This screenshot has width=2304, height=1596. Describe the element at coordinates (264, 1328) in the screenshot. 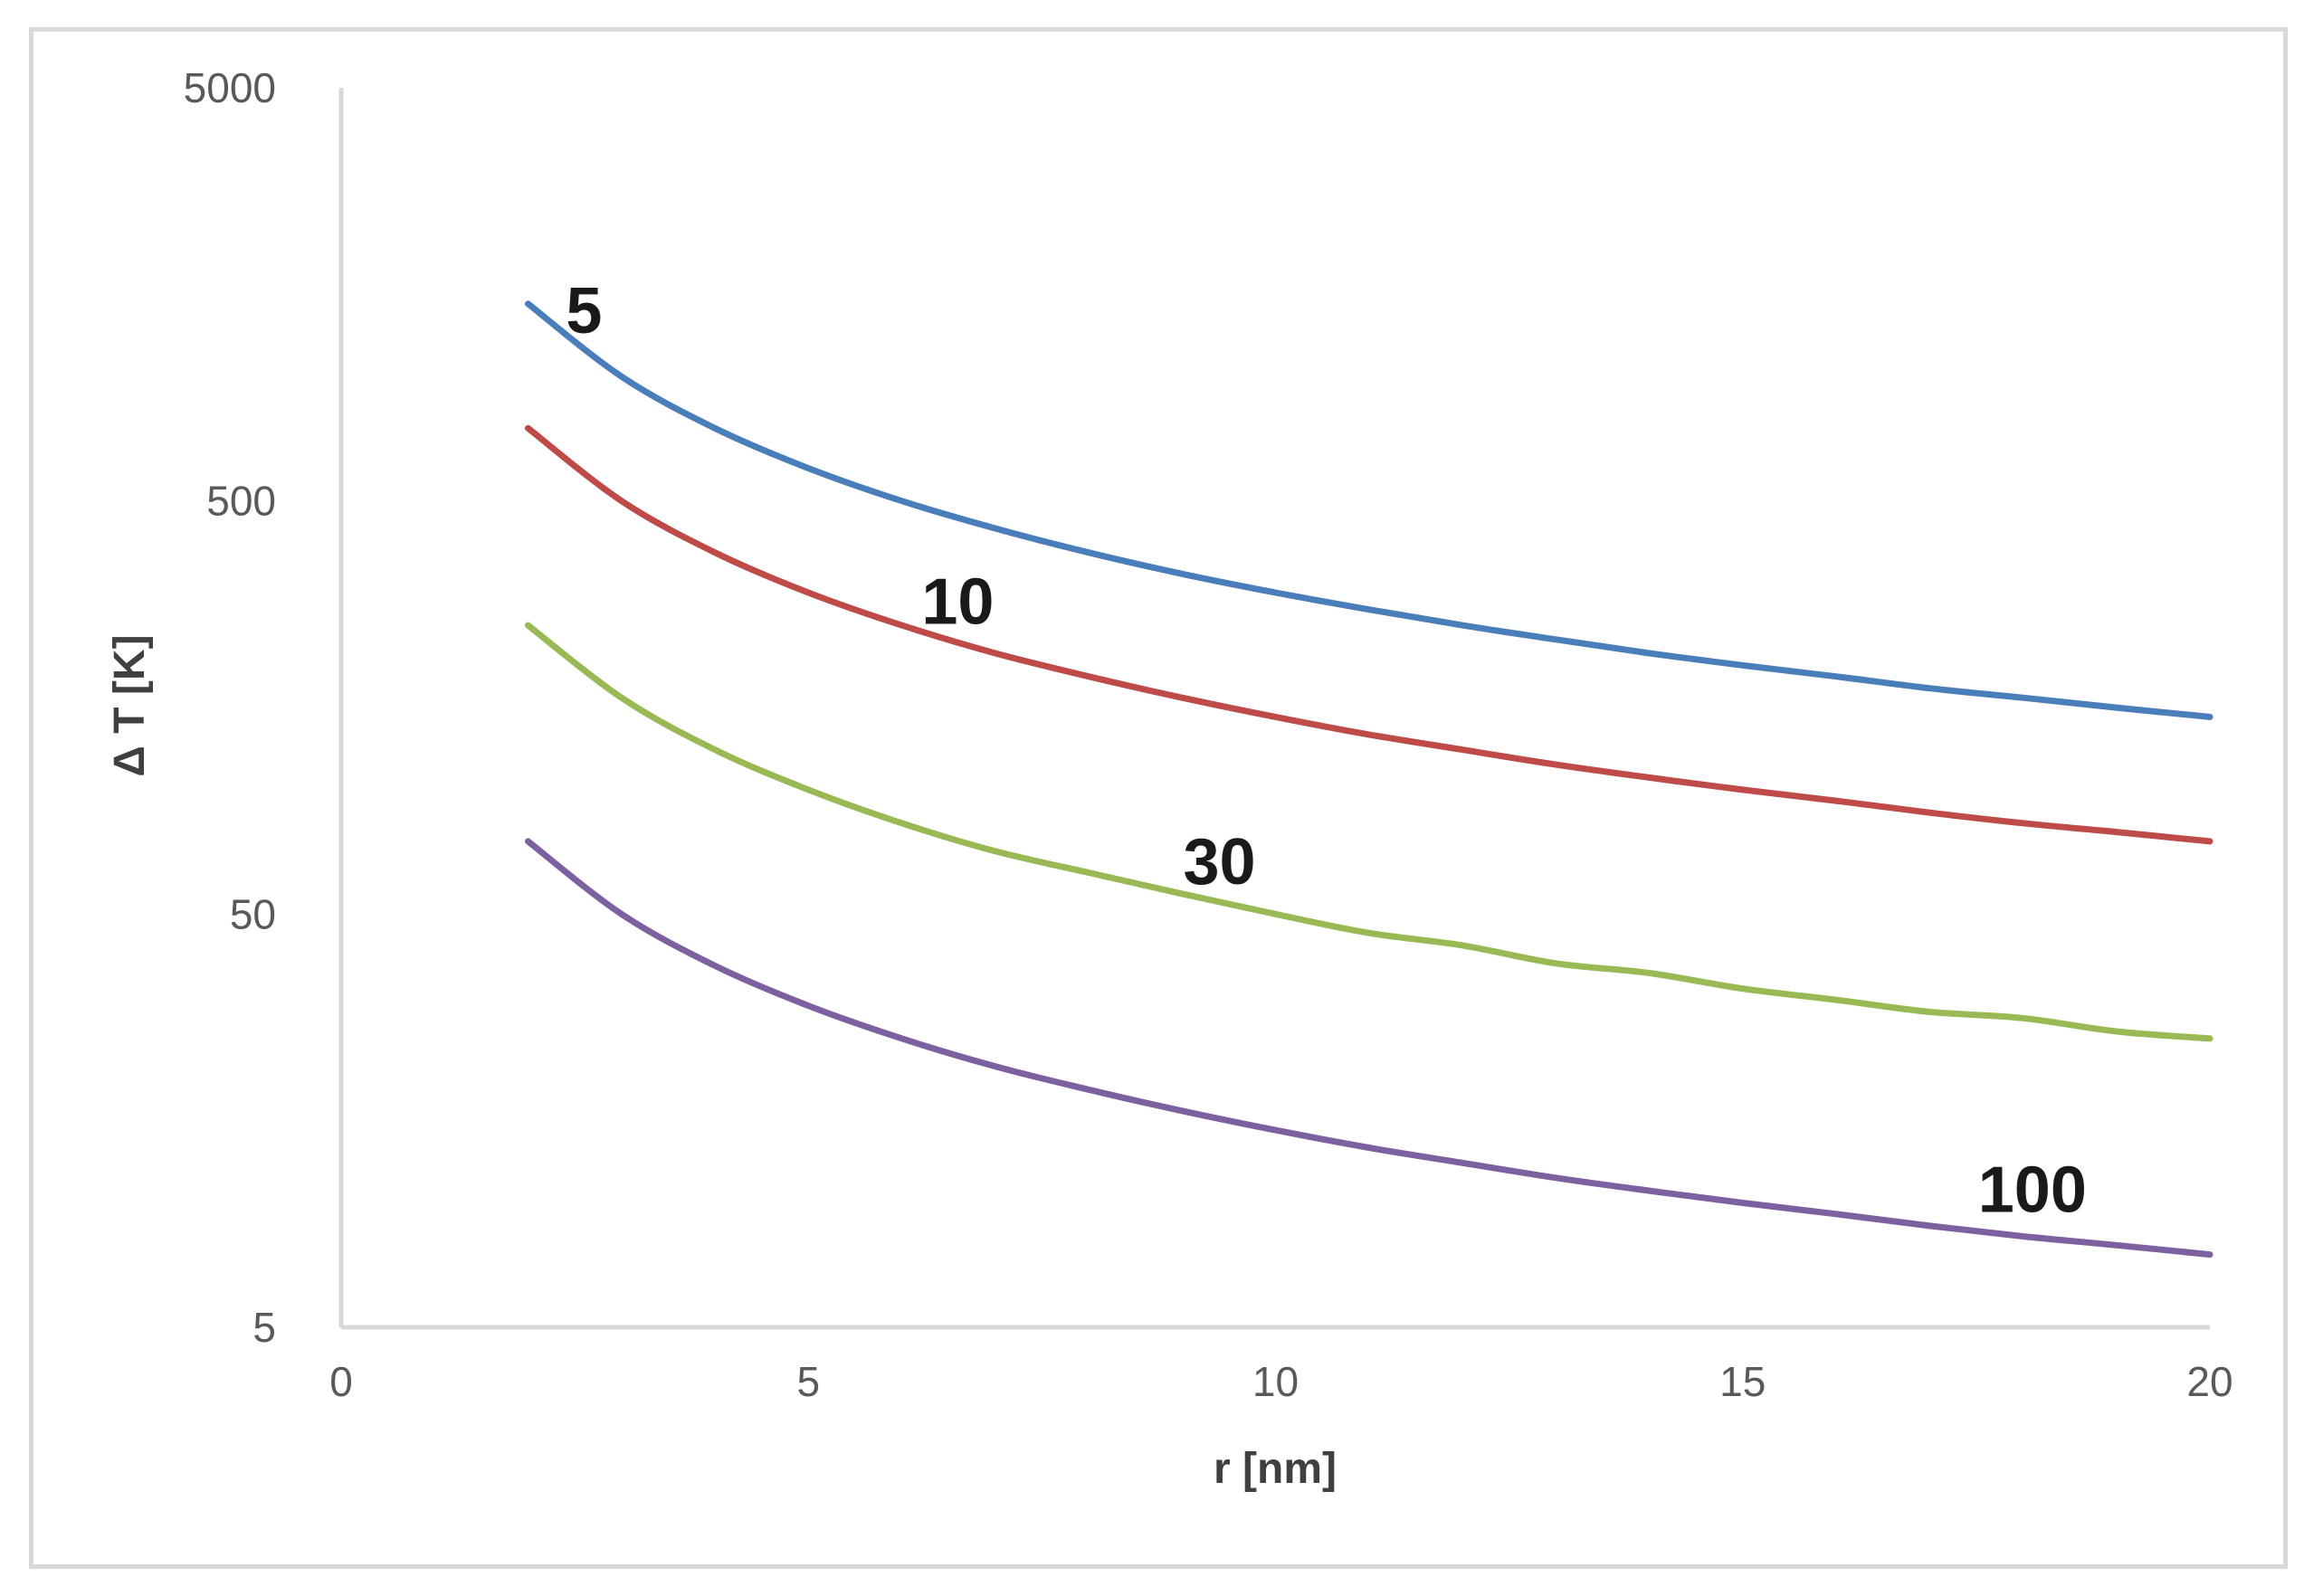

I see `y-tick-label: 5` at that location.